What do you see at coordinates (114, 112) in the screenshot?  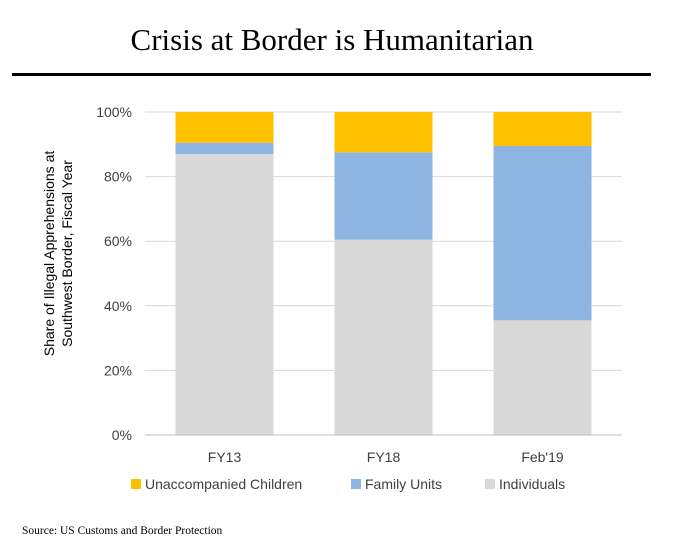 I see `y-tick-label: 100%` at bounding box center [114, 112].